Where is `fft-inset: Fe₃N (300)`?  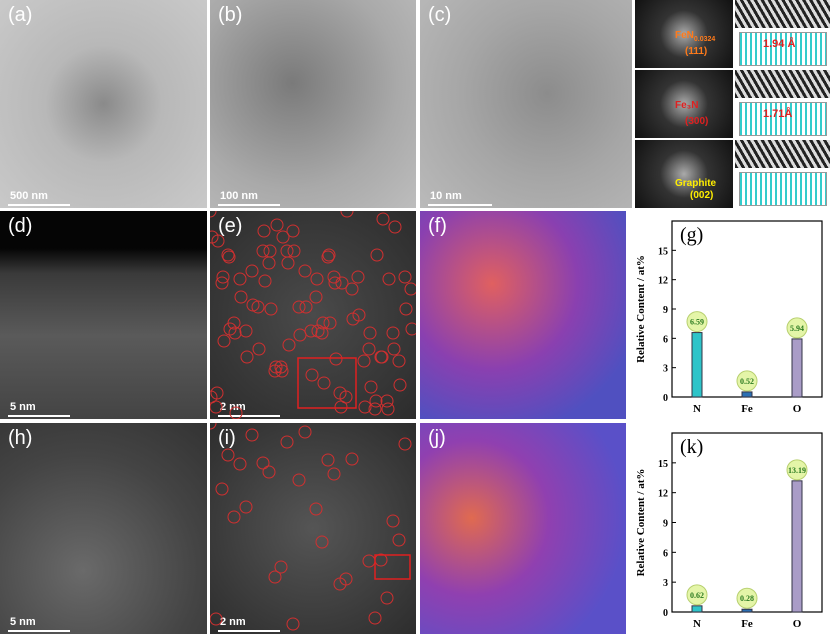 fft-inset: Fe₃N (300) is located at coordinates (684, 104).